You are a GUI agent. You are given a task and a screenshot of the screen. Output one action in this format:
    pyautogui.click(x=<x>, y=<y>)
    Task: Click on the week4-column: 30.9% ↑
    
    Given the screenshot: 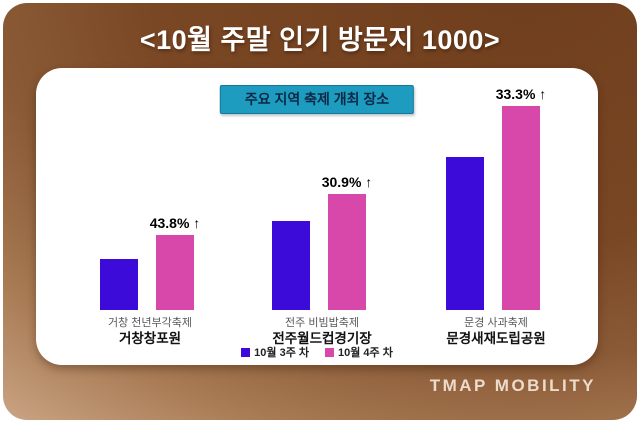 What is the action you would take?
    pyautogui.click(x=347, y=242)
    